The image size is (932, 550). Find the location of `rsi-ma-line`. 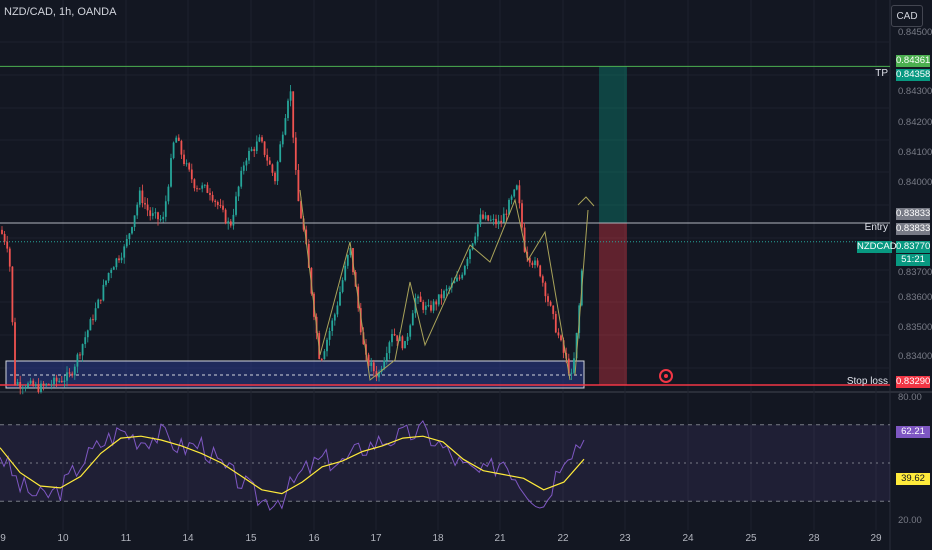

rsi-ma-line is located at coordinates (292, 465).